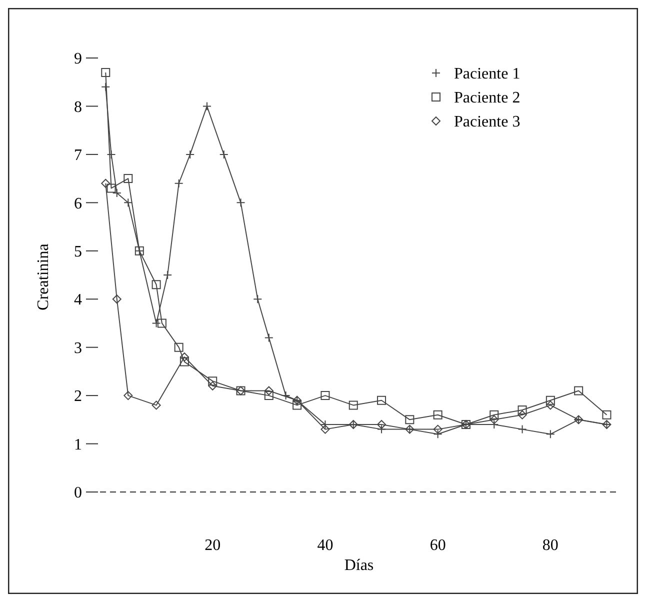 This screenshot has width=648, height=604. I want to click on legend-label: Paciente 1, so click(487, 74).